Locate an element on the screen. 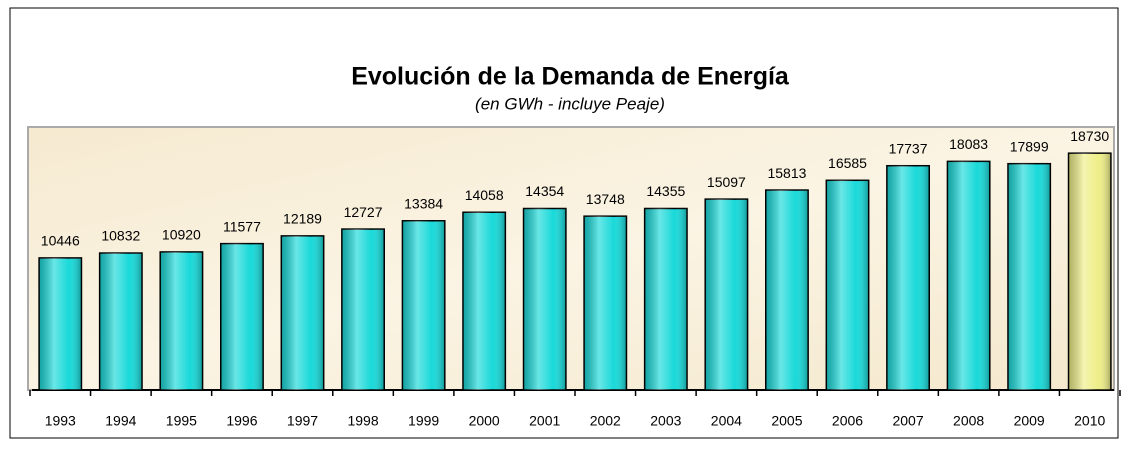 This screenshot has height=451, width=1128. data-label: 13748 is located at coordinates (605, 199).